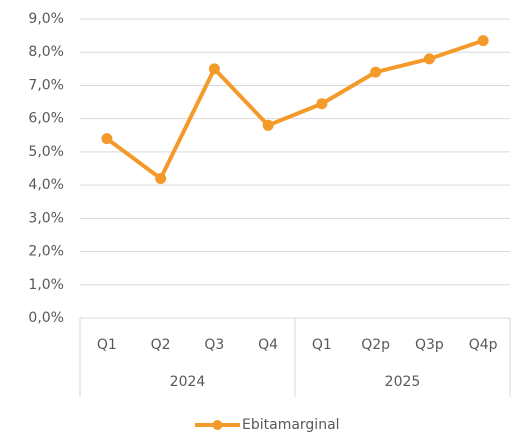 This screenshot has width=523, height=434. I want to click on y-tick-label: 6,0%, so click(46, 119).